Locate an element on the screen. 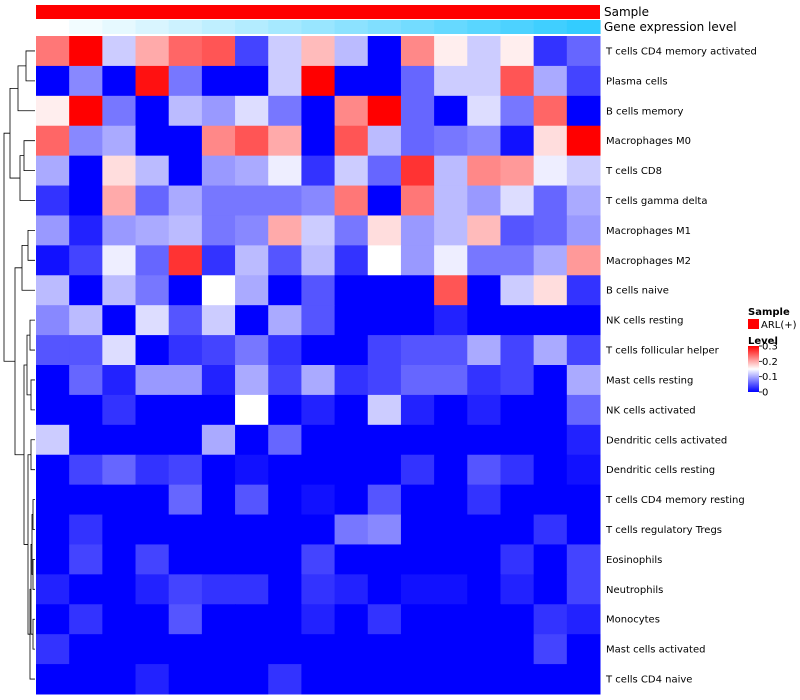  row-label: Dendritic cells activated is located at coordinates (666, 440).